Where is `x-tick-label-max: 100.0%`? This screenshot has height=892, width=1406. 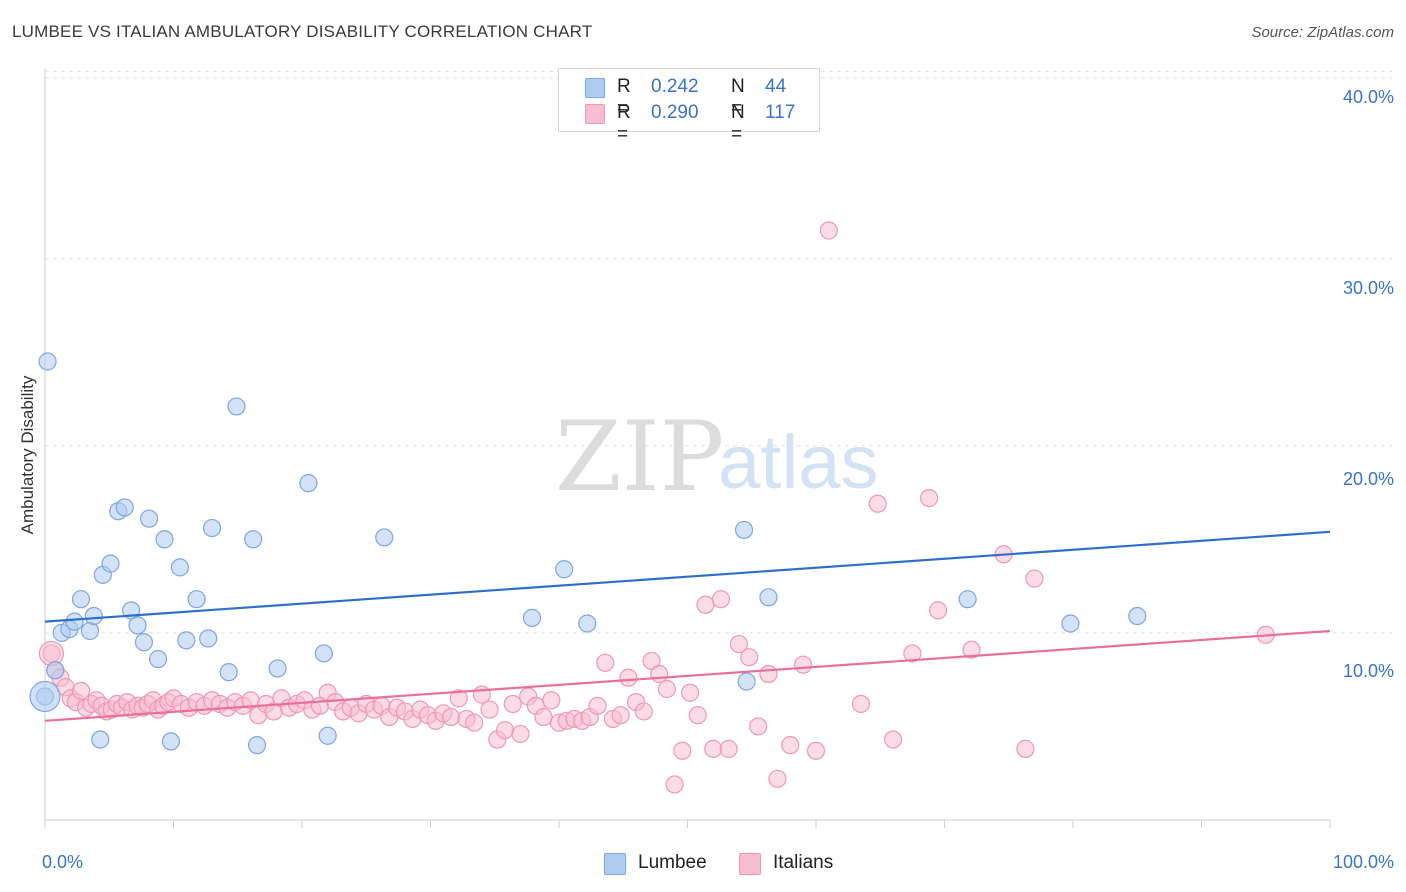 x-tick-label-max: 100.0% is located at coordinates (1363, 862).